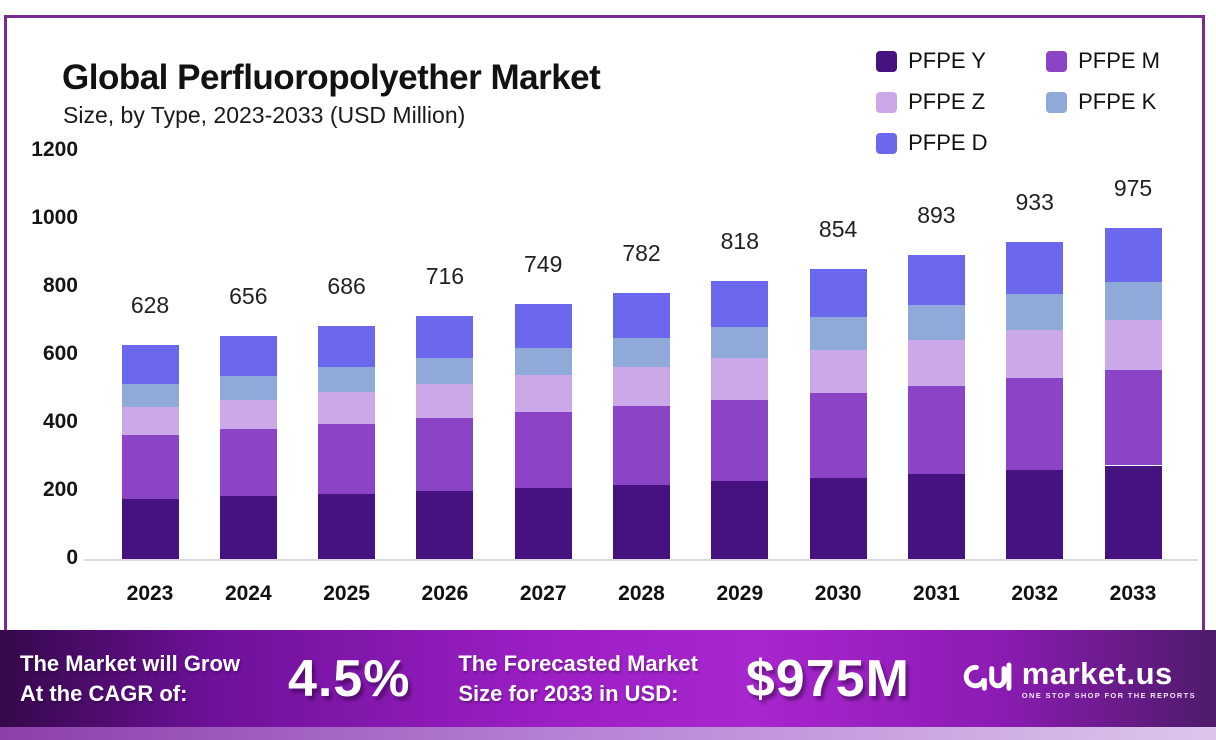  Describe the element at coordinates (641, 560) in the screenshot. I see `x-axis-line` at that location.